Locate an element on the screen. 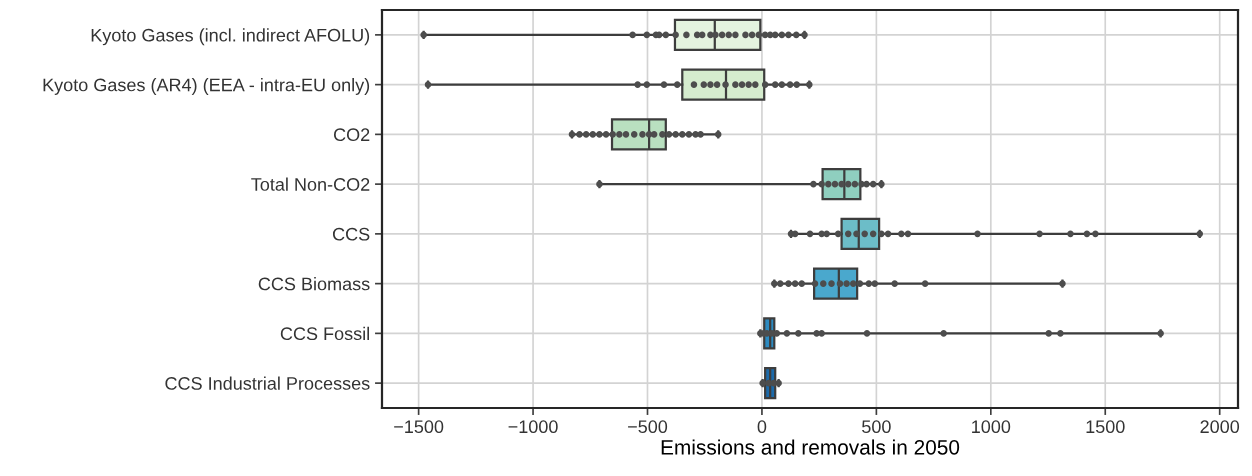  x-tick-label: 500 is located at coordinates (876, 427).